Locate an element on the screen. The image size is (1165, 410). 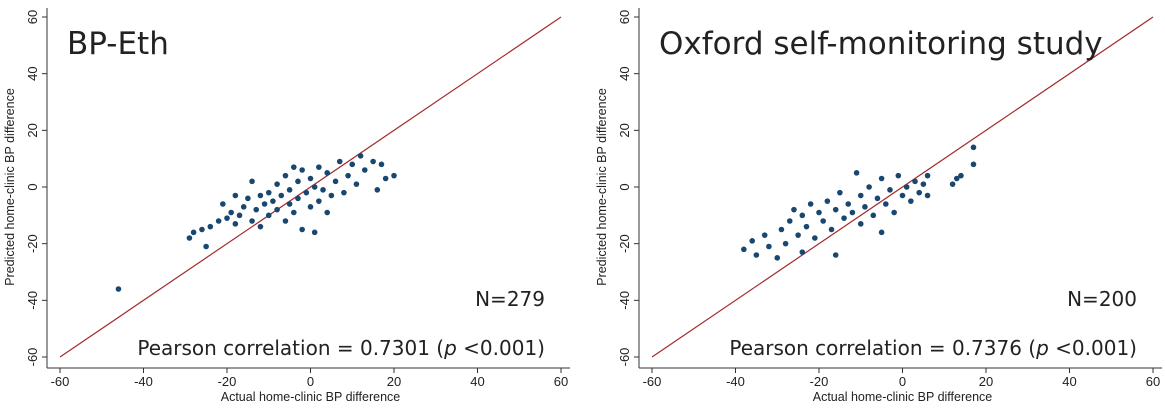
annotation-part: p is located at coordinates (450, 348).